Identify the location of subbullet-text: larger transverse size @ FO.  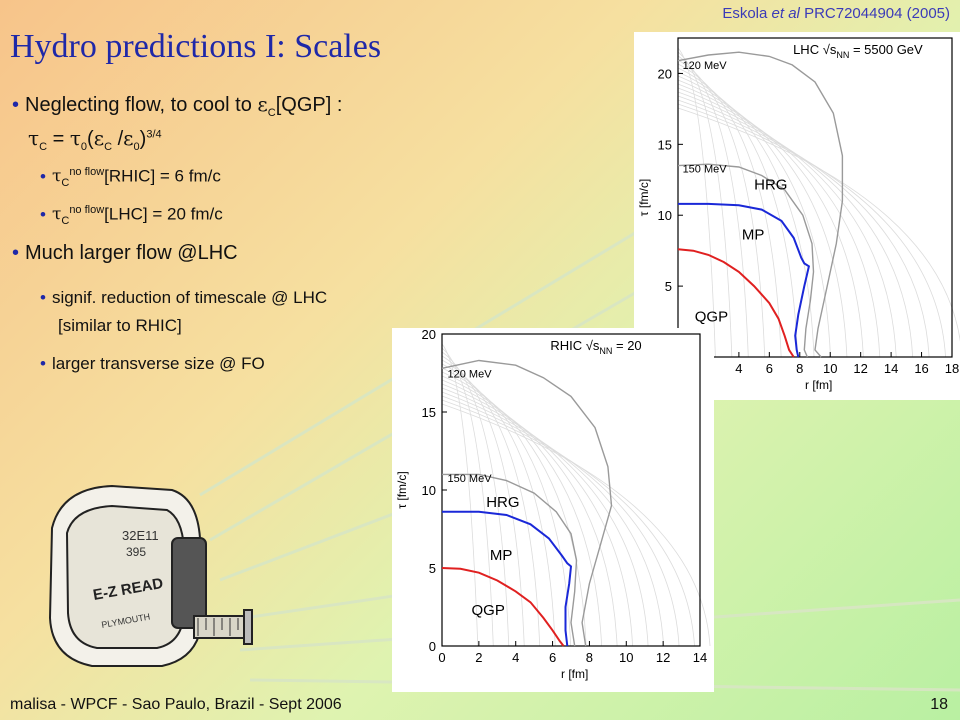
(158, 363).